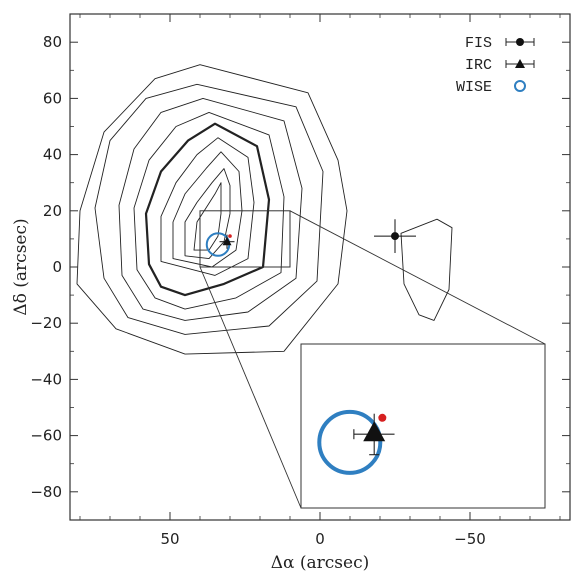 This screenshot has height=577, width=578. Describe the element at coordinates (382, 417) in the screenshot. I see `inset-red-point` at that location.